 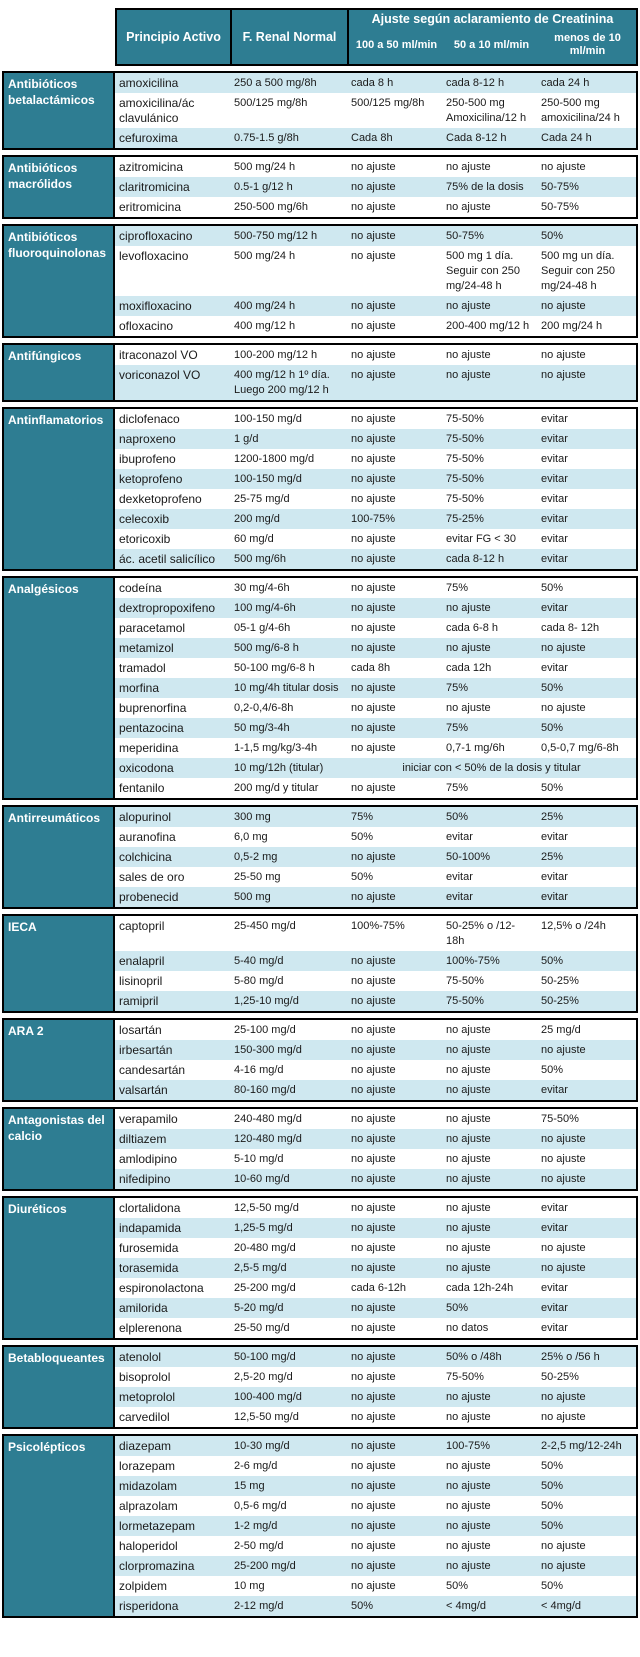 I want to click on drug-name-cell: eritromicina, so click(x=150, y=206).